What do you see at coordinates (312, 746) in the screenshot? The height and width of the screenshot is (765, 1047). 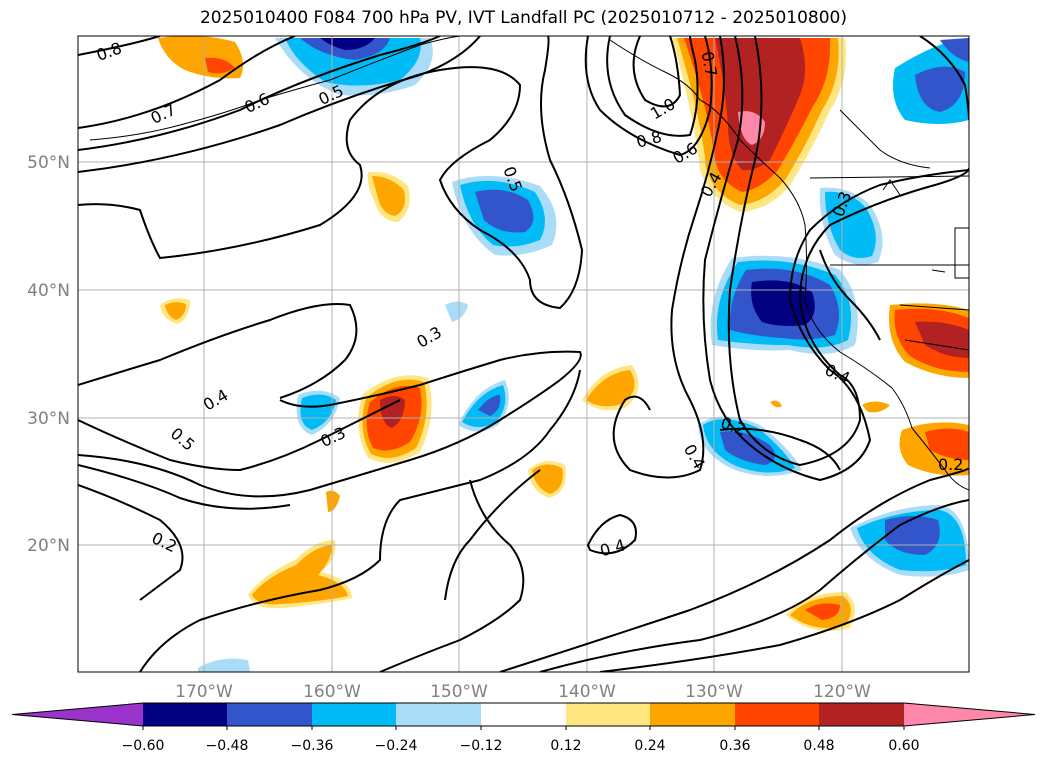 I see `colorbar-tick-label: −0.36` at bounding box center [312, 746].